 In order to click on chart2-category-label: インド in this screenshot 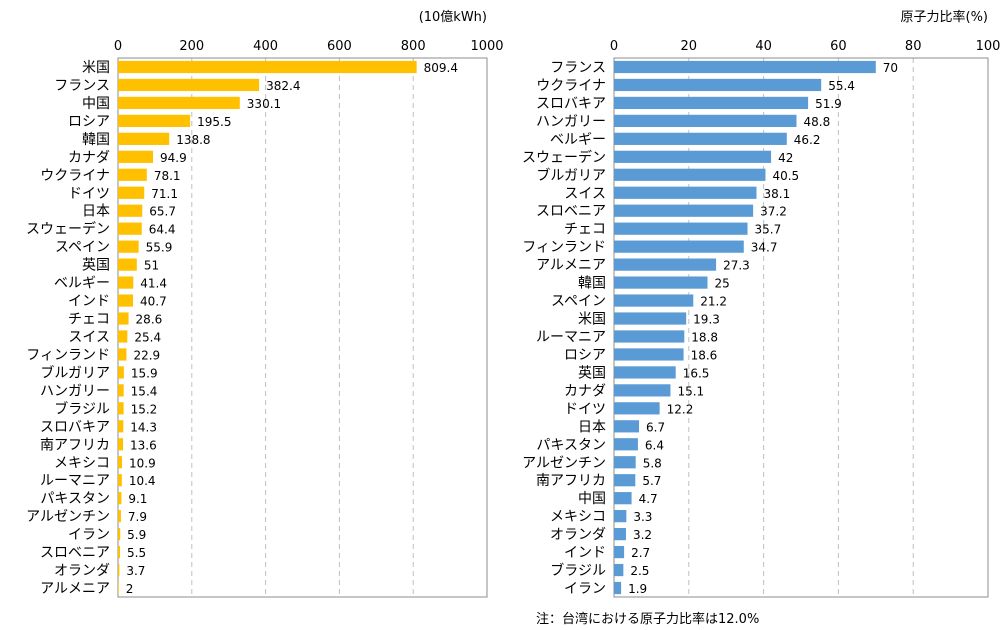, I will do `click(585, 553)`.